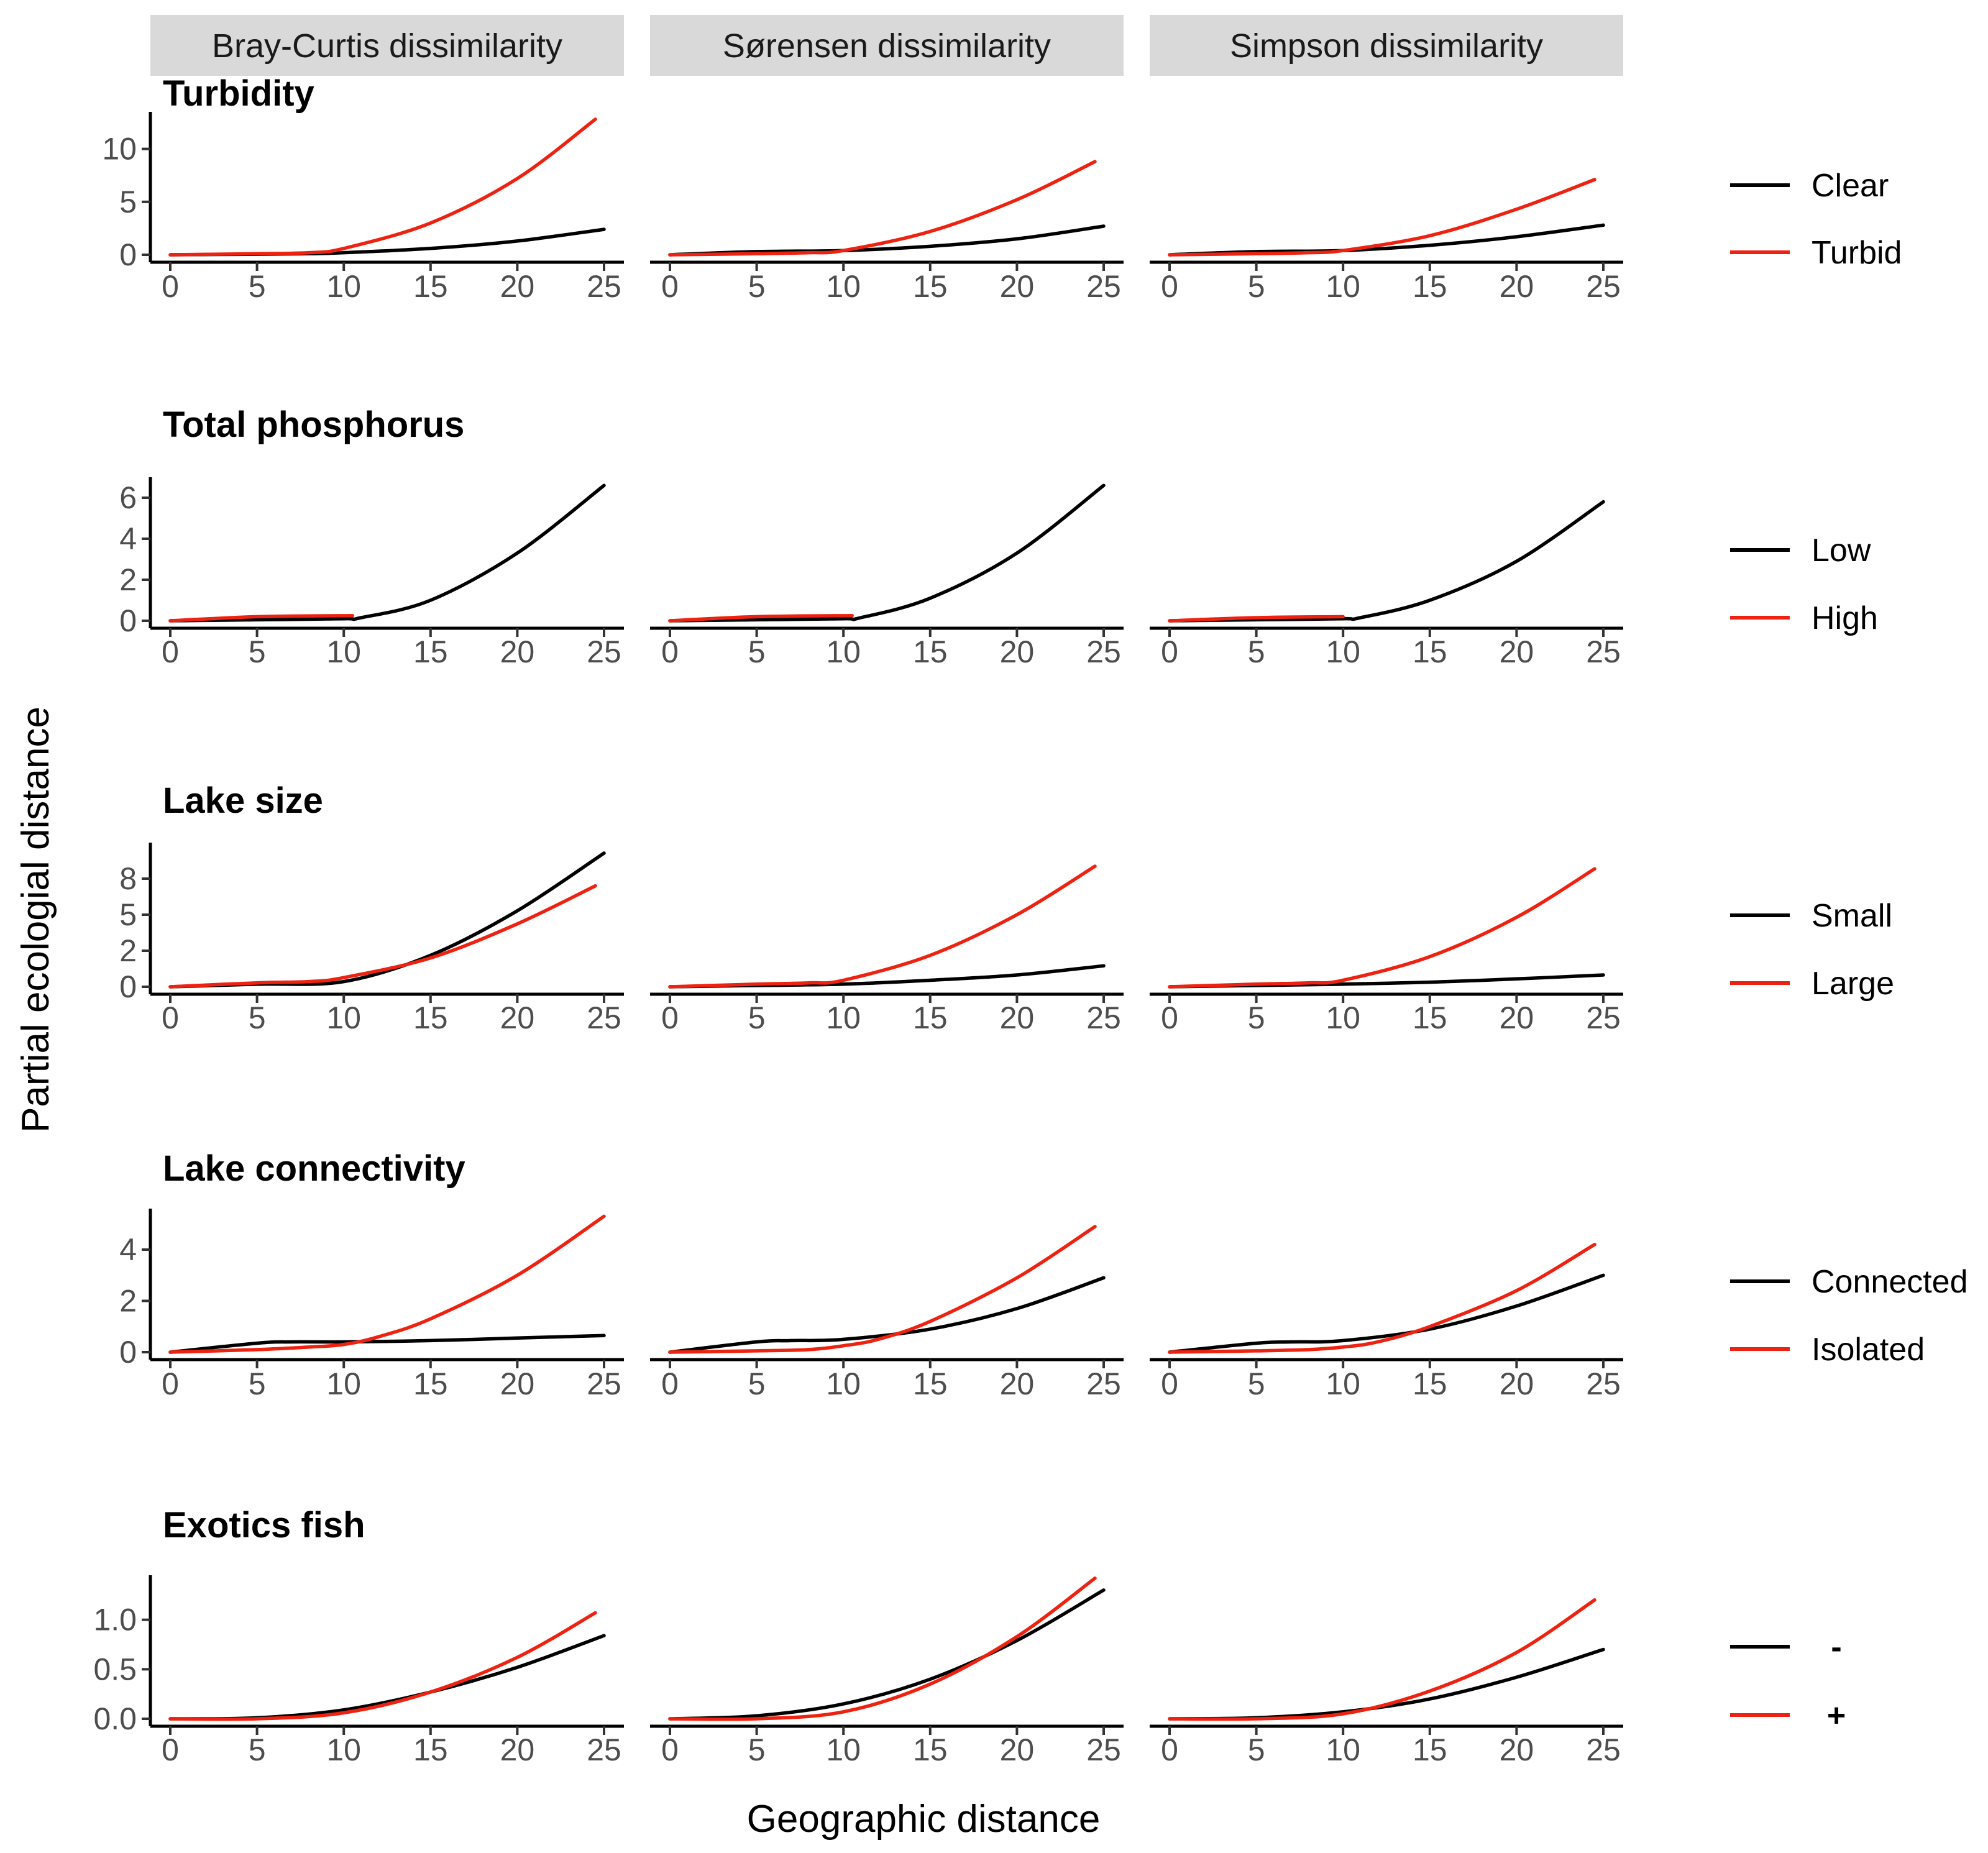  I want to click on legend-label: Isolated, so click(1868, 1350).